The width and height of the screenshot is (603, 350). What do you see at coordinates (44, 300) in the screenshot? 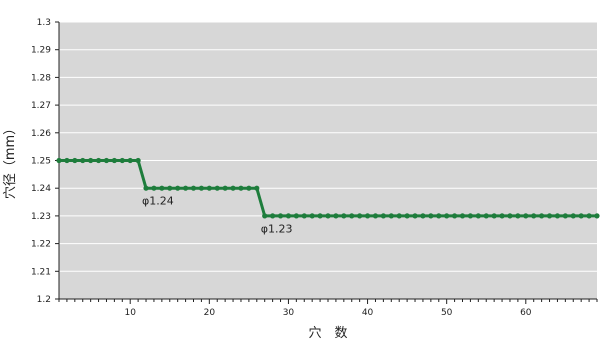
I see `y-tick-label: 1.2` at bounding box center [44, 300].